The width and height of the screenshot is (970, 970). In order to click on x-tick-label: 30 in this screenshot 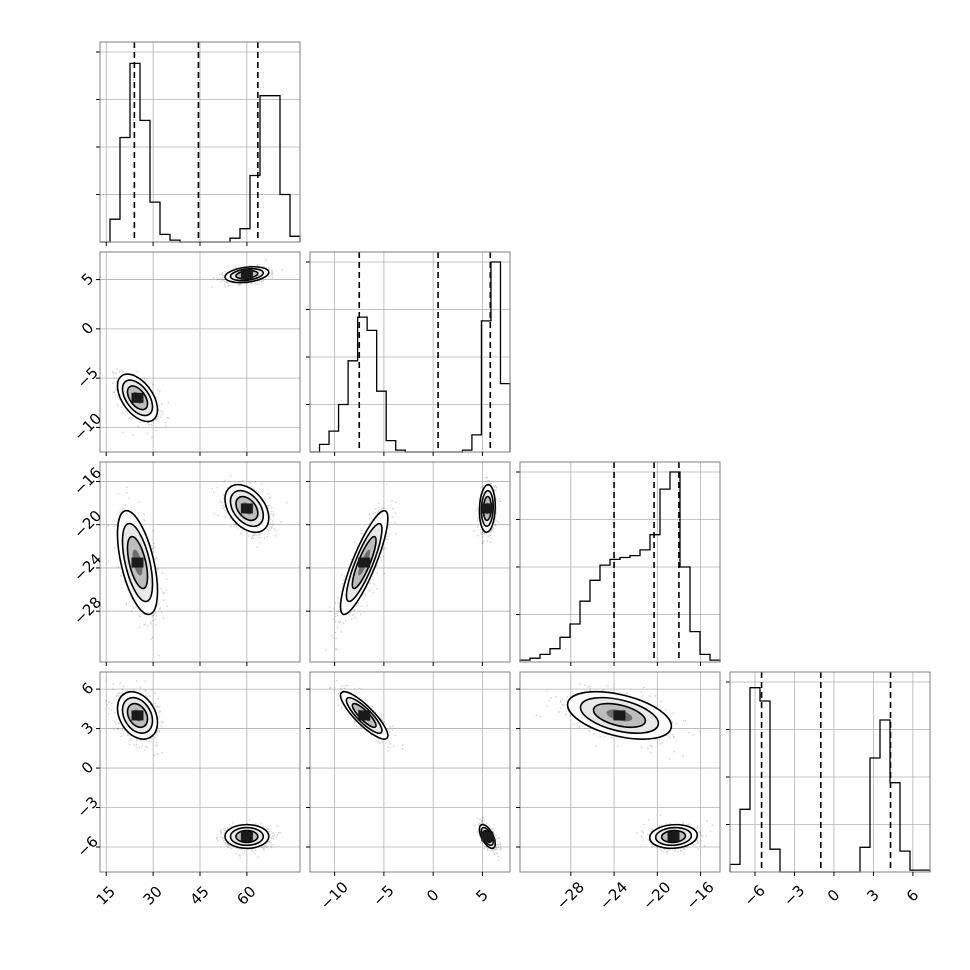, I will do `click(153, 896)`.